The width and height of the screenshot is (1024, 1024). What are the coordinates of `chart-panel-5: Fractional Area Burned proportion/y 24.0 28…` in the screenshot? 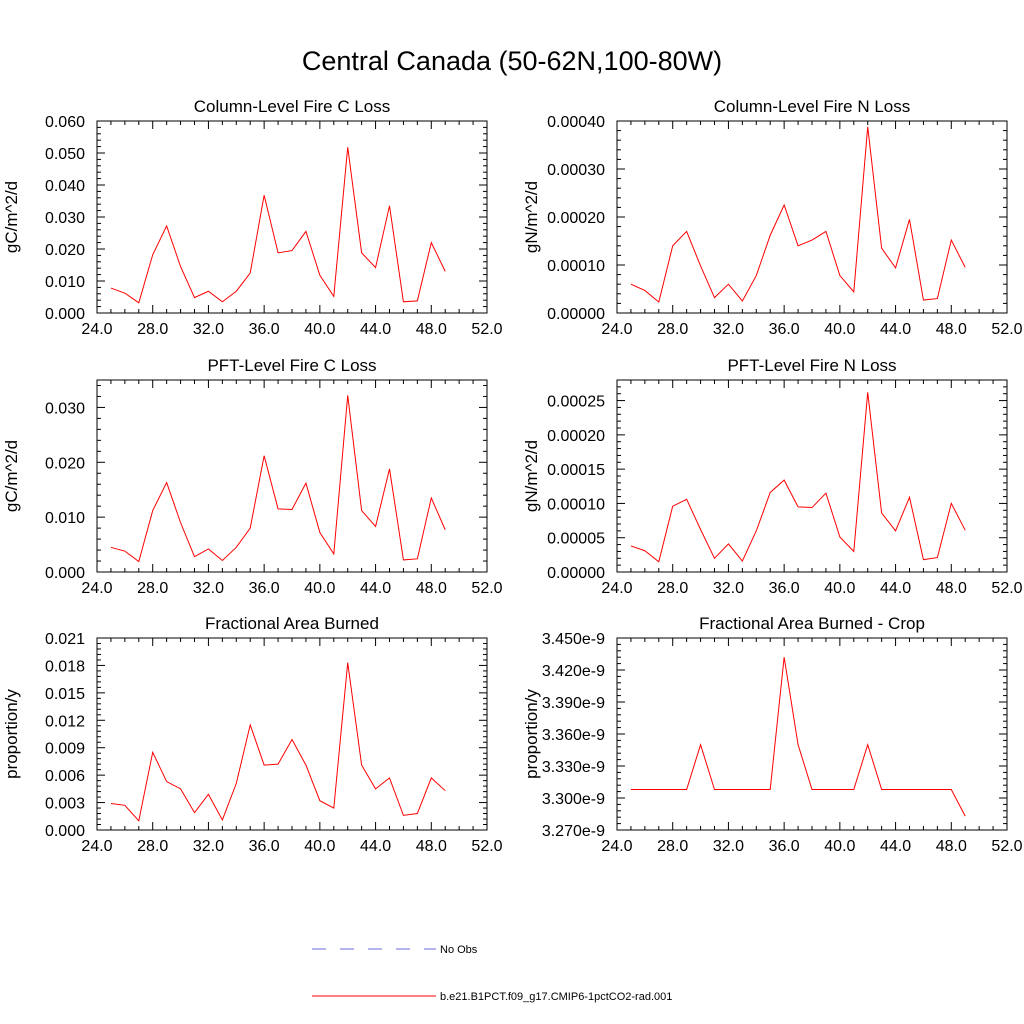 It's located at (252, 734).